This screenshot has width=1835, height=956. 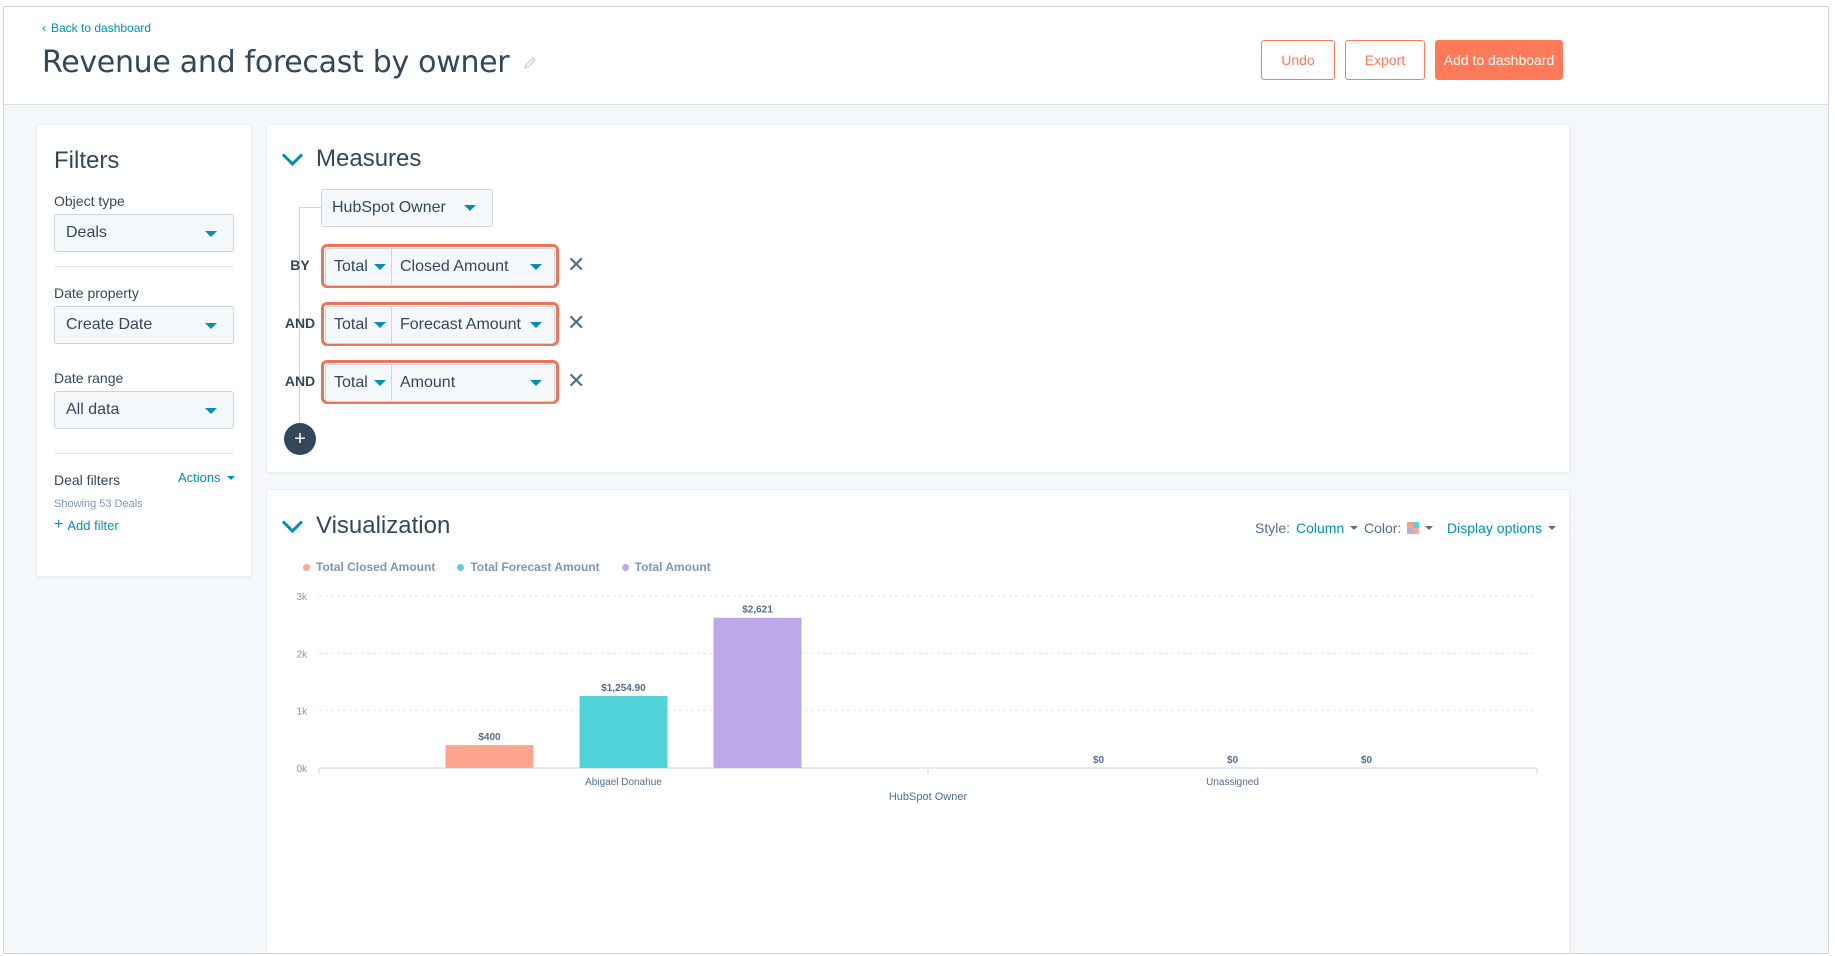 I want to click on y-tick-label: 3k, so click(x=302, y=597).